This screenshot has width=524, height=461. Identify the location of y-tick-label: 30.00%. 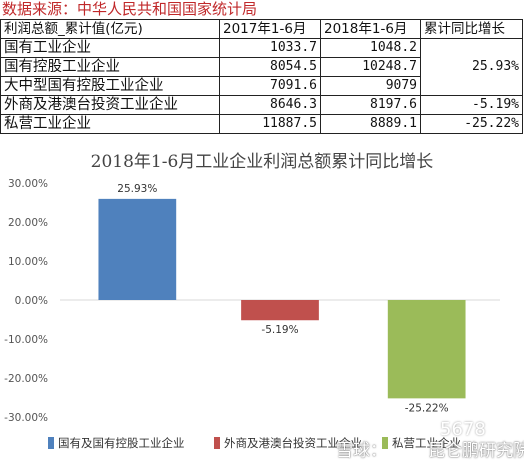
(28, 184).